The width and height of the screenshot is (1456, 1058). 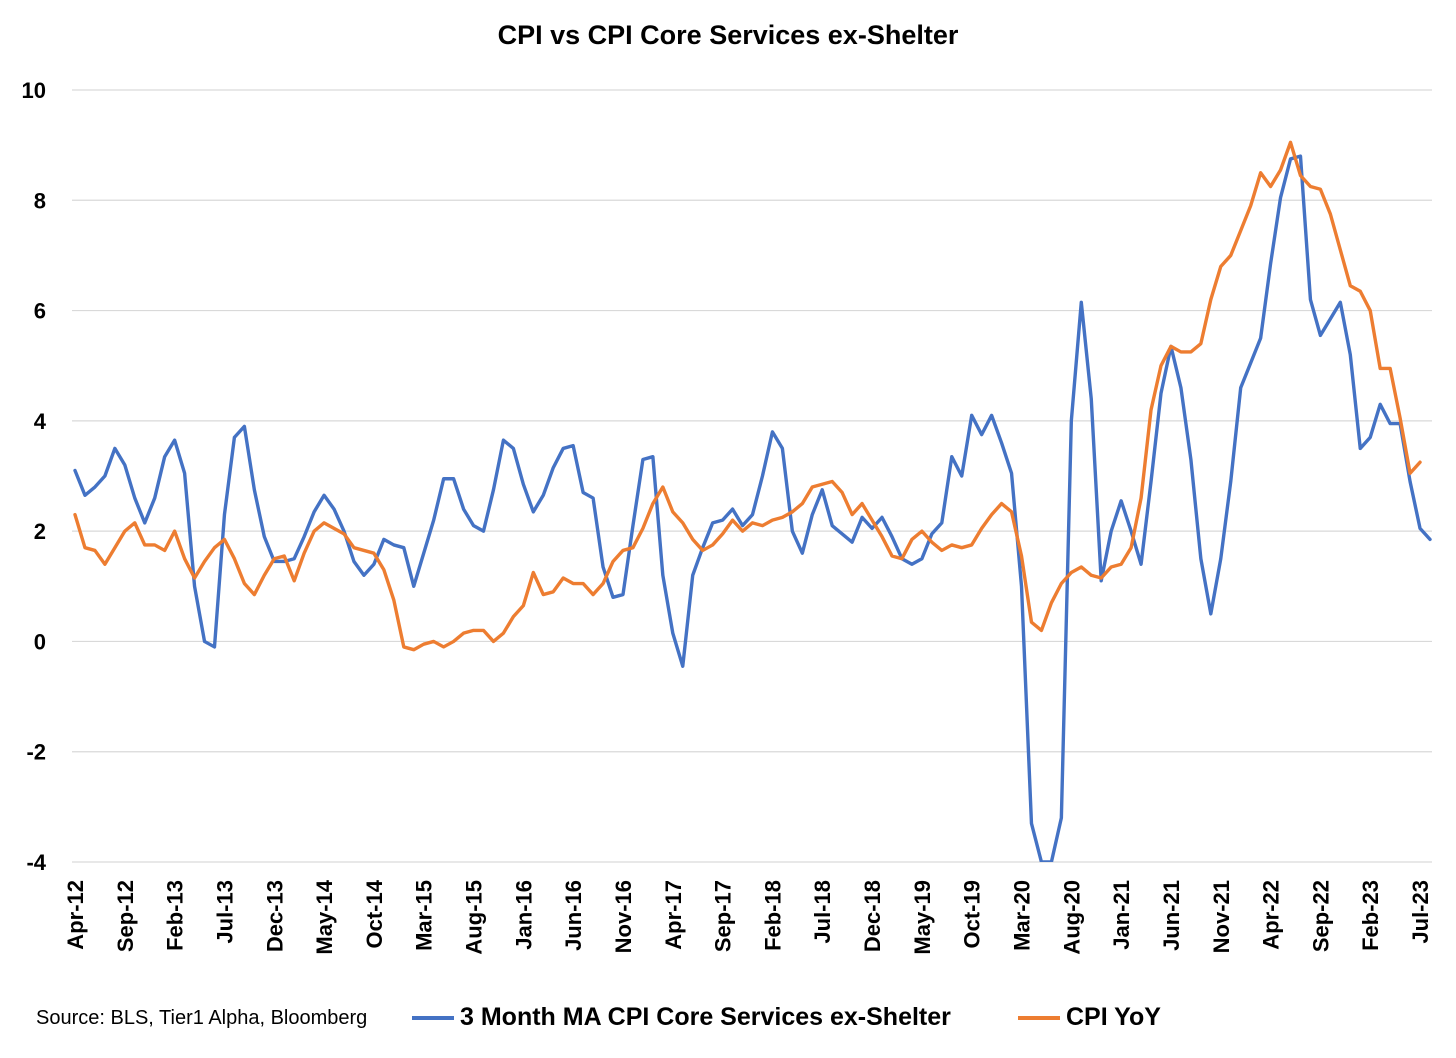 I want to click on y-tick-label: -4, so click(x=36, y=862).